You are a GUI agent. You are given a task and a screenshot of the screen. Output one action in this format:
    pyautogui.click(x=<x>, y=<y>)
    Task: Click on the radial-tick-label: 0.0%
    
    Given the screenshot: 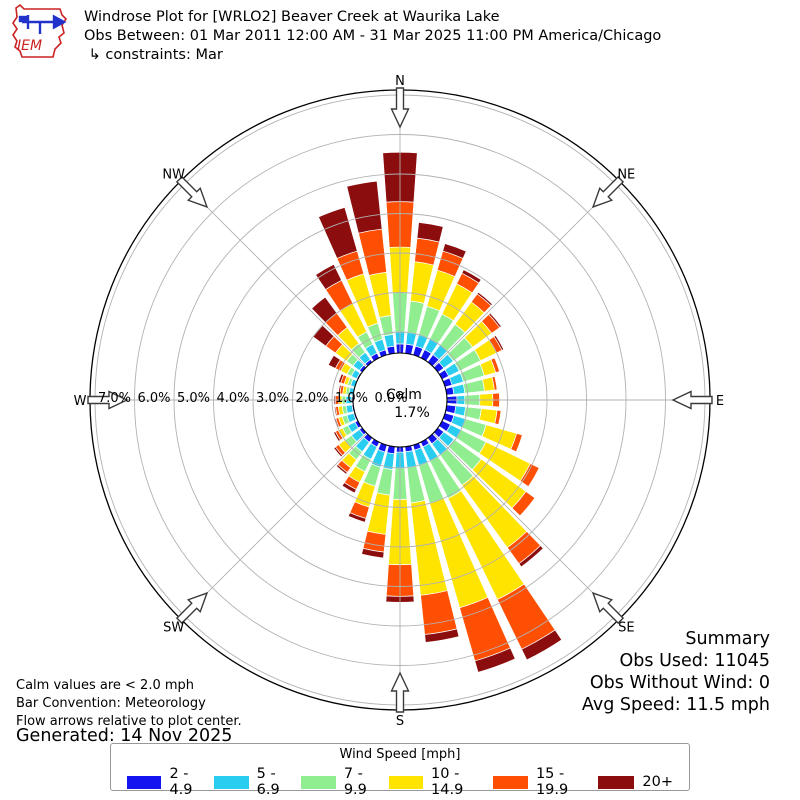 What is the action you would take?
    pyautogui.click(x=390, y=398)
    